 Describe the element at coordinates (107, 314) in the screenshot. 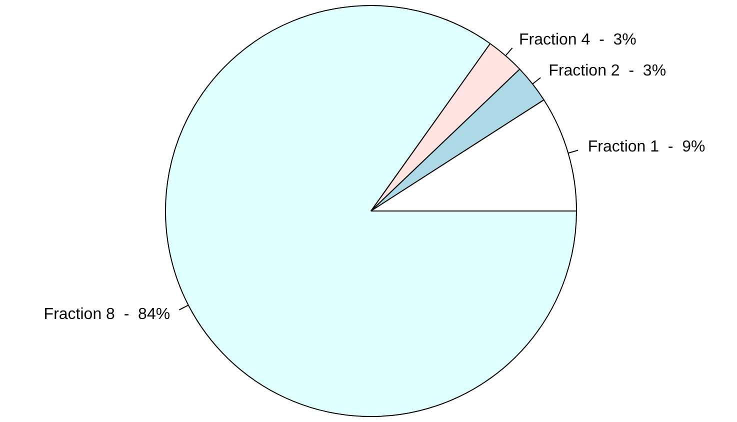

I see `slice-label: Fraction 8 - 84%` at that location.